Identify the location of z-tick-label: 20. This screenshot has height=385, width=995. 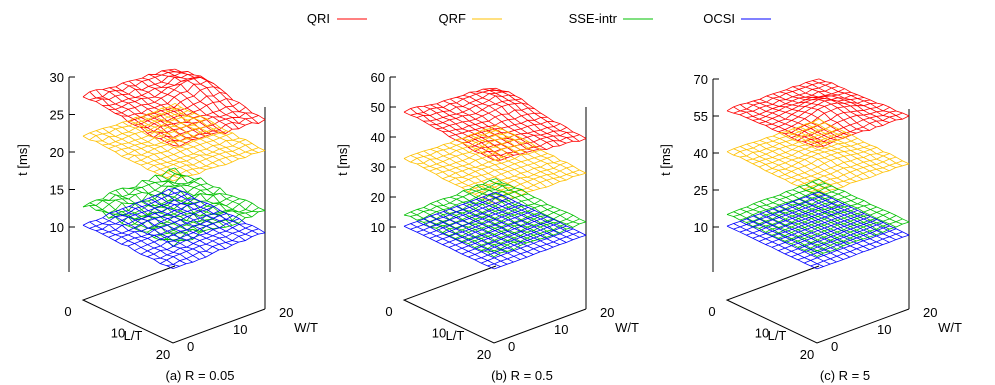
(57, 152).